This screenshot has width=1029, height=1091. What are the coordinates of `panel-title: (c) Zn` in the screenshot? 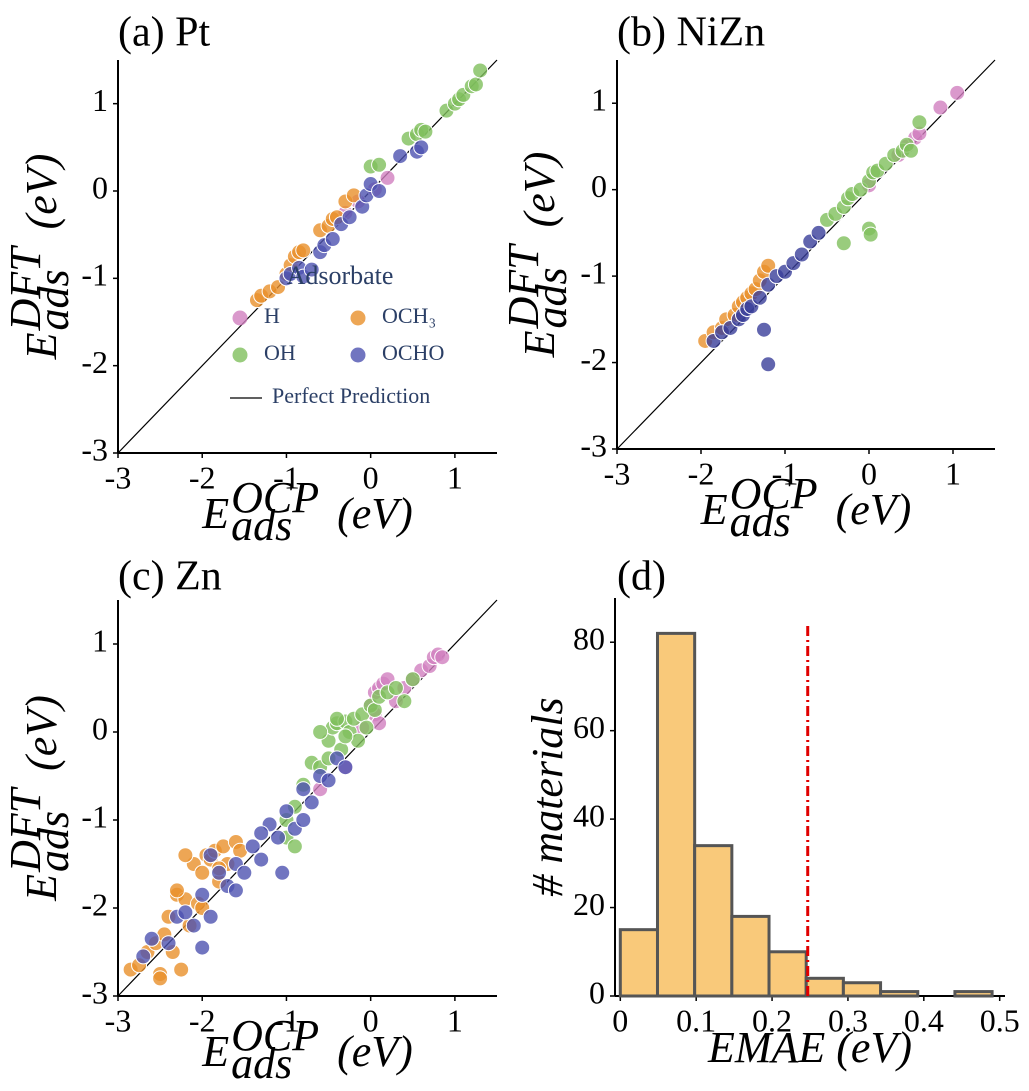 It's located at (170, 577).